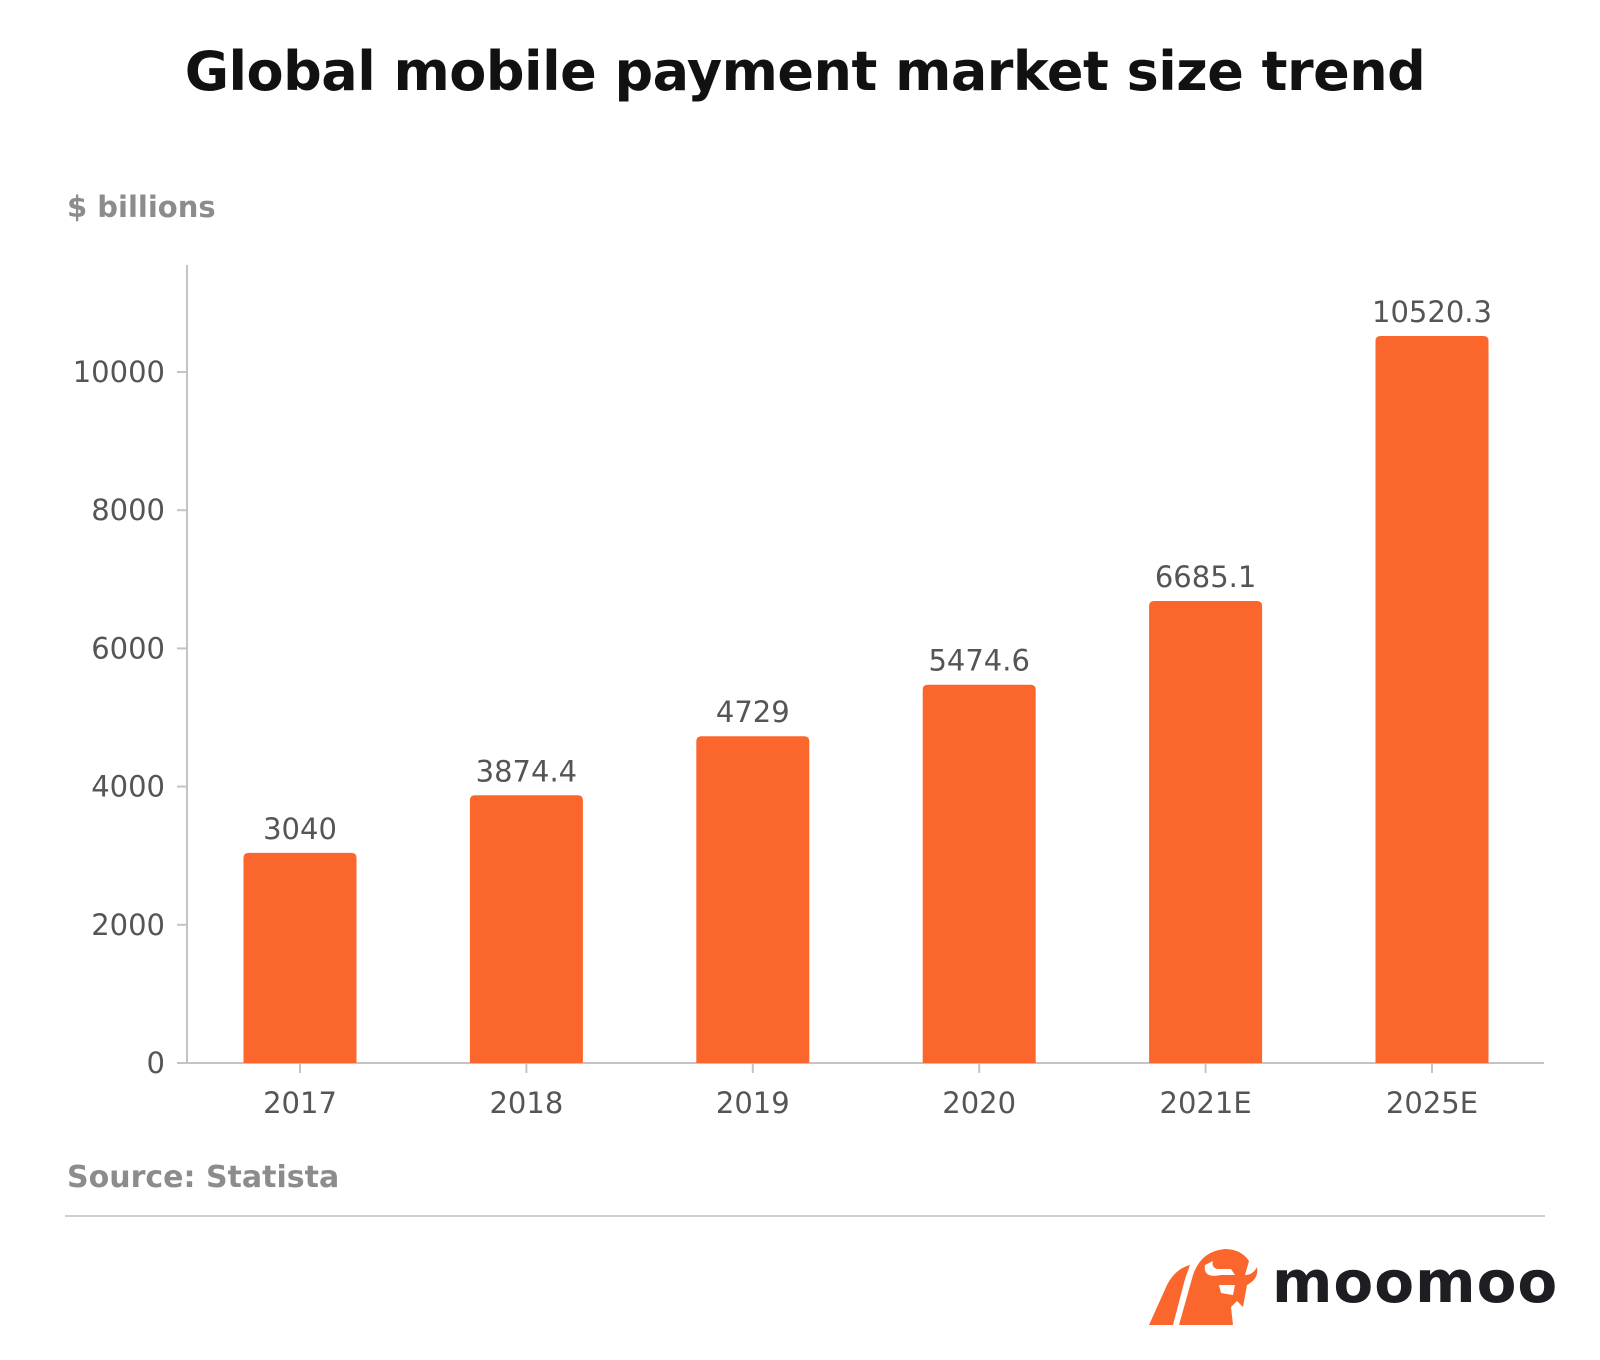 This screenshot has width=1600, height=1360. Describe the element at coordinates (753, 1103) in the screenshot. I see `x-tick-label: 2019` at that location.